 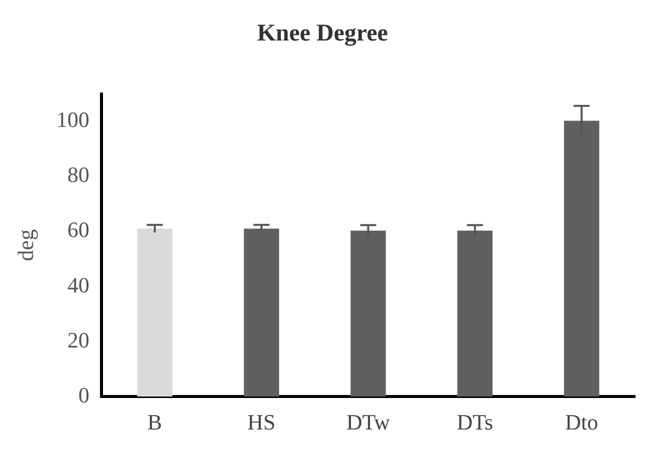 I want to click on chart-title: Knee Degree, so click(x=322, y=33).